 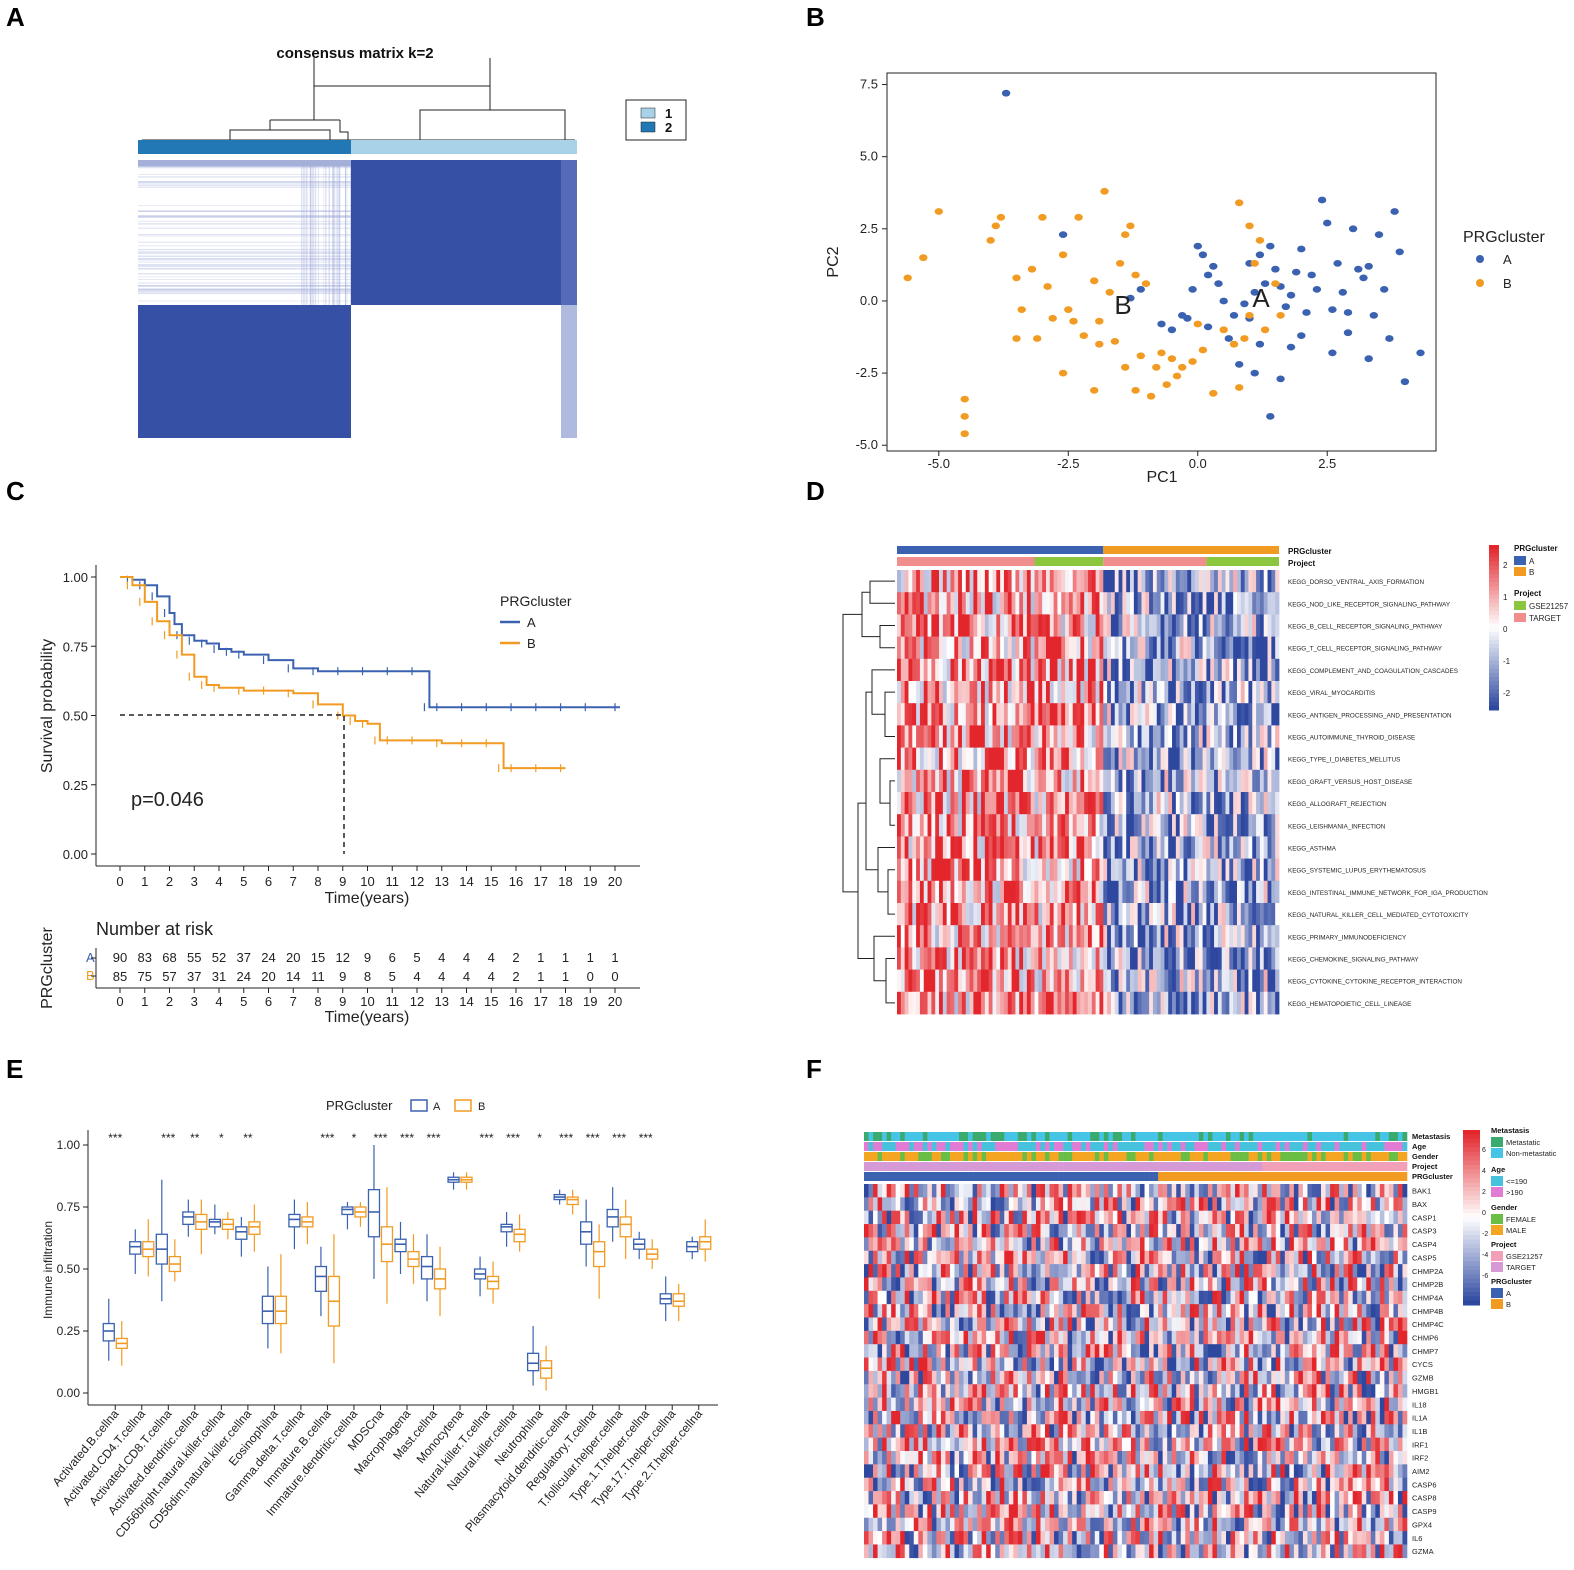 What do you see at coordinates (1161, 262) in the screenshot?
I see `pca-plot-area` at bounding box center [1161, 262].